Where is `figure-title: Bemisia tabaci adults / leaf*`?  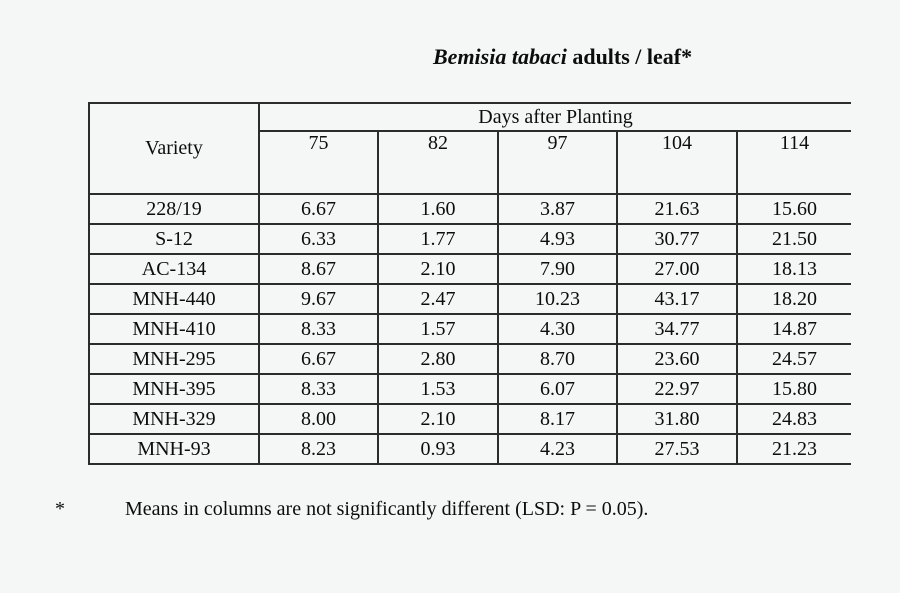 figure-title: Bemisia tabaci adults / leaf* is located at coordinates (562, 57).